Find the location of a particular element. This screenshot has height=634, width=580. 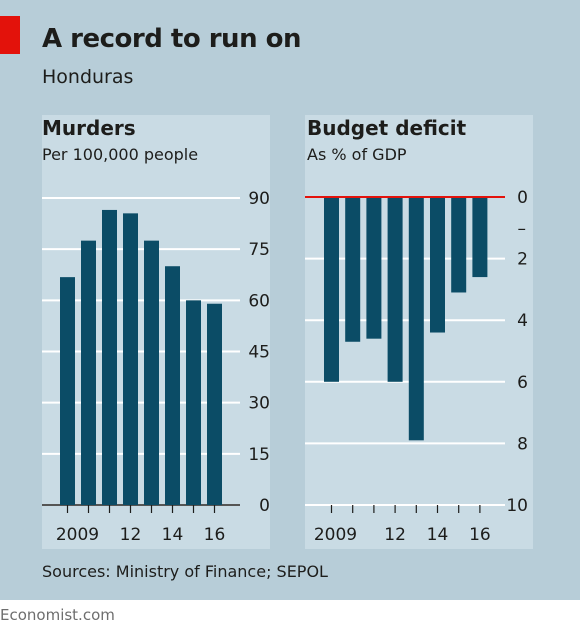

murders-x-ticks: 2009 12 14 16 is located at coordinates (140, 525).